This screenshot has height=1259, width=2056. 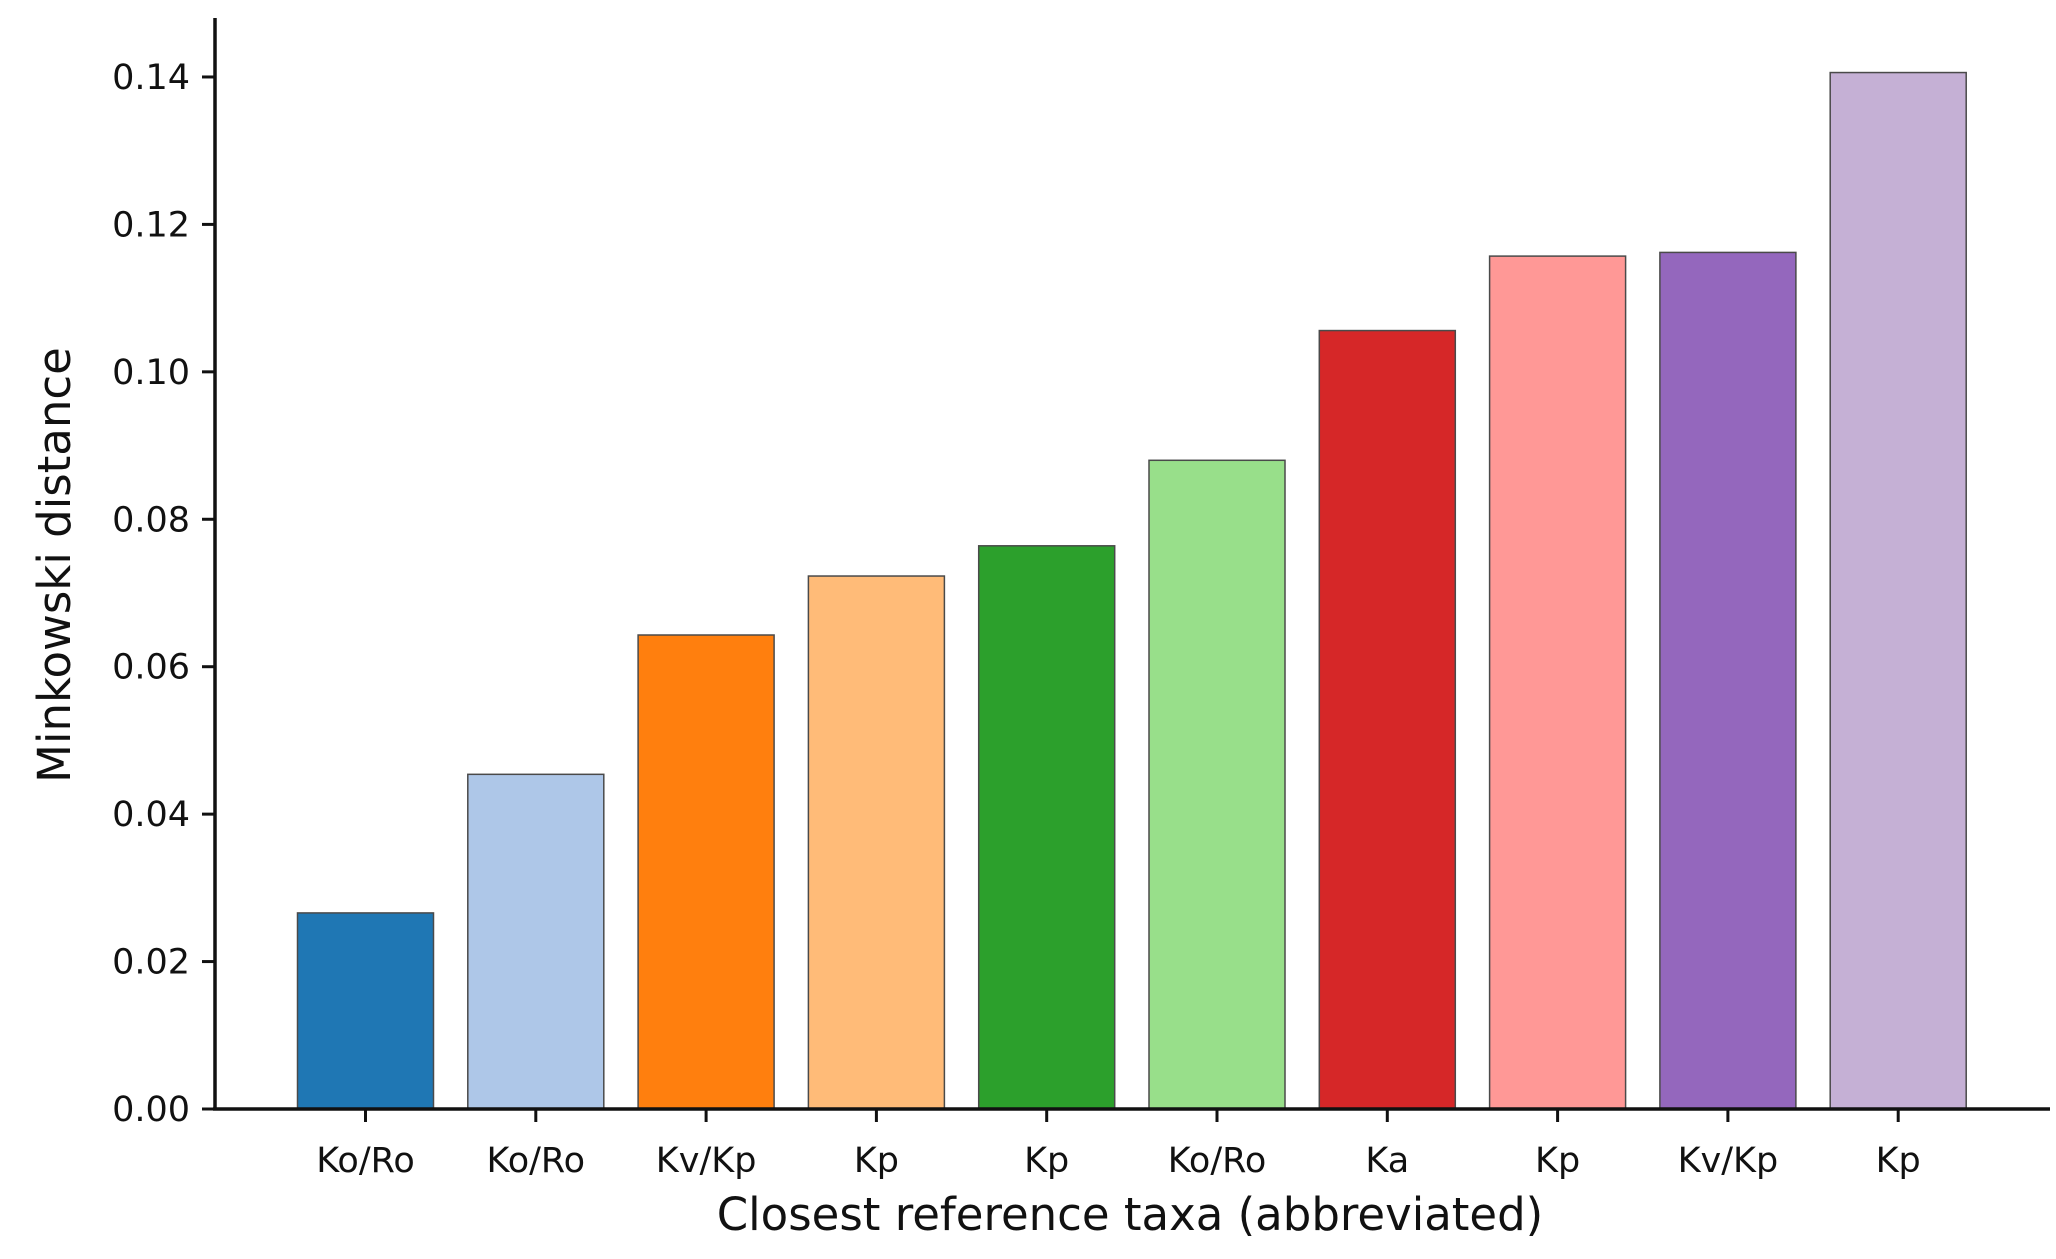 What do you see at coordinates (151, 1110) in the screenshot?
I see `y-tick-label: 0.00` at bounding box center [151, 1110].